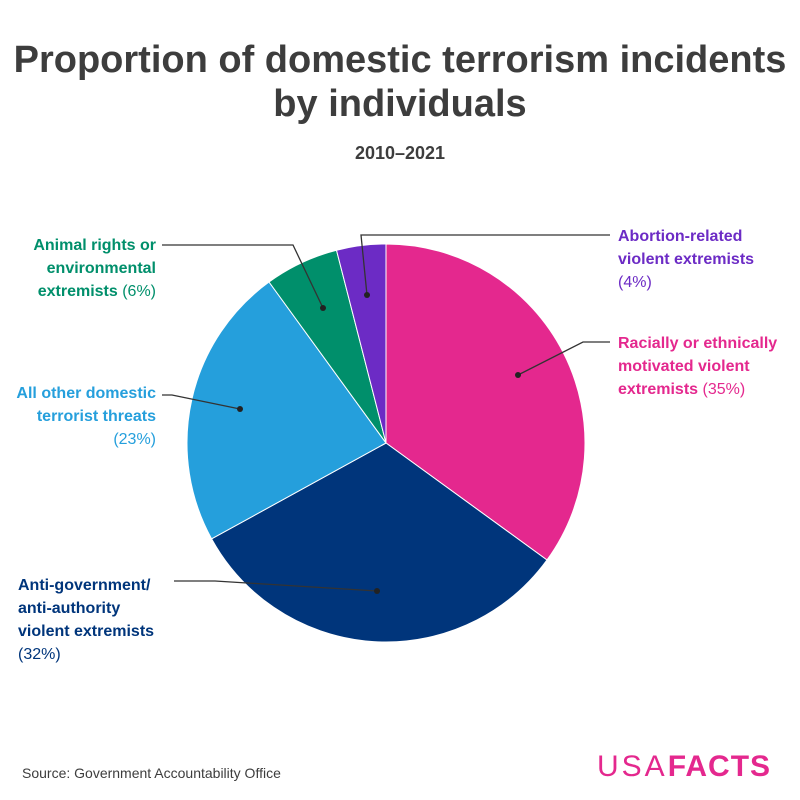 The width and height of the screenshot is (800, 800). I want to click on source-note: Source: Government Accountability Office, so click(151, 773).